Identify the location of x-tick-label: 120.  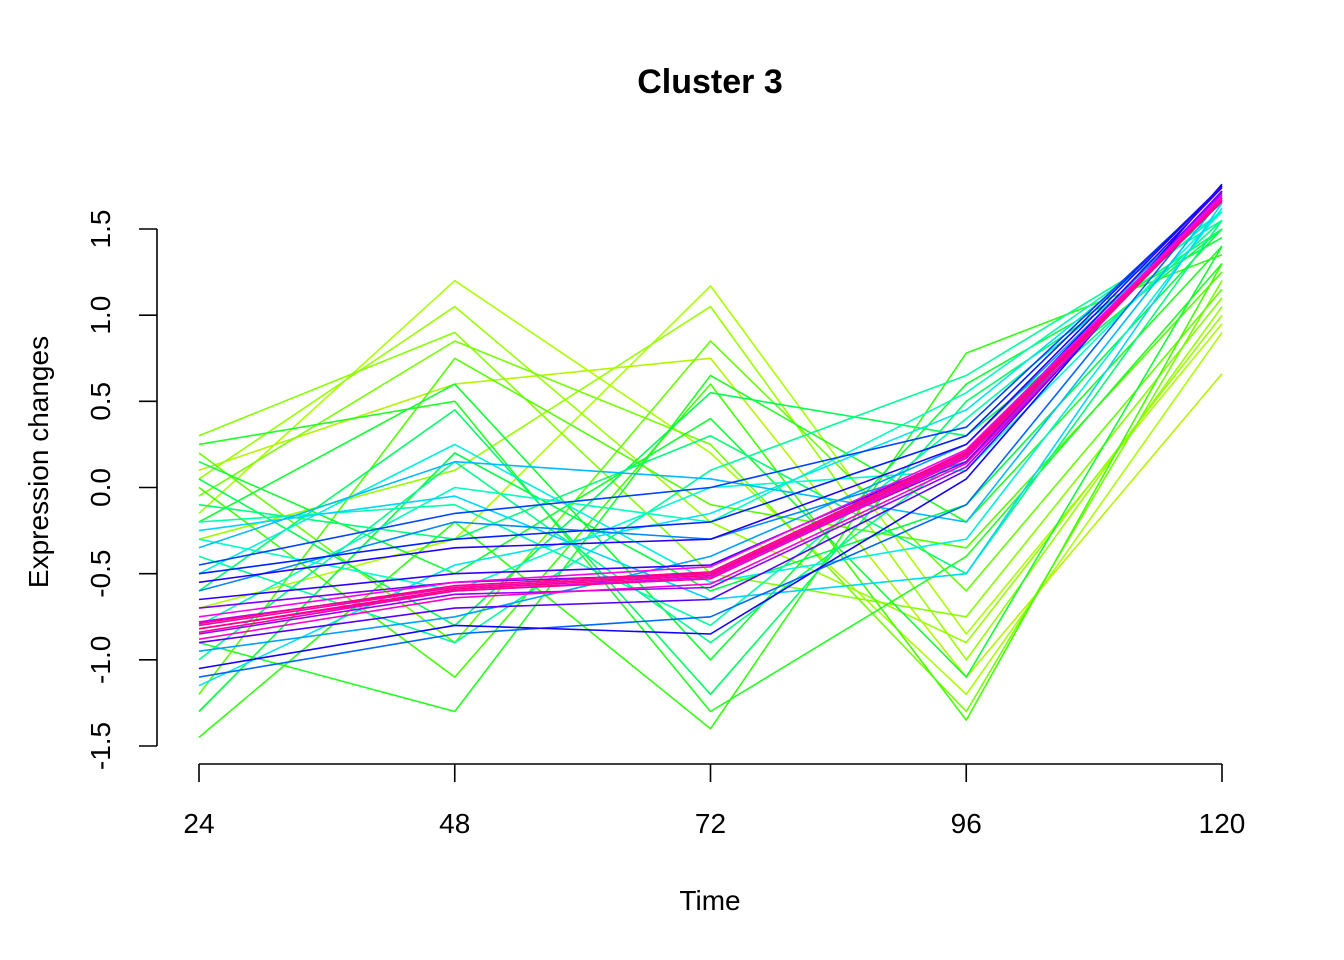
(1222, 823).